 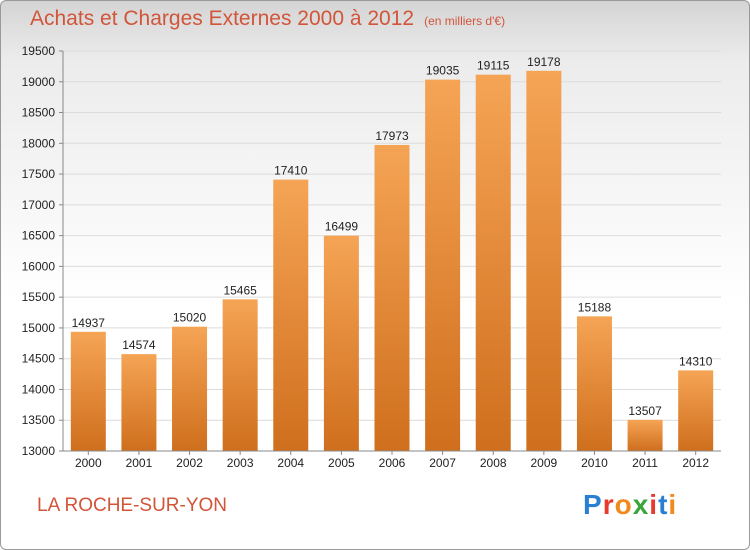 I want to click on y-tick-label: 16000, so click(x=39, y=266).